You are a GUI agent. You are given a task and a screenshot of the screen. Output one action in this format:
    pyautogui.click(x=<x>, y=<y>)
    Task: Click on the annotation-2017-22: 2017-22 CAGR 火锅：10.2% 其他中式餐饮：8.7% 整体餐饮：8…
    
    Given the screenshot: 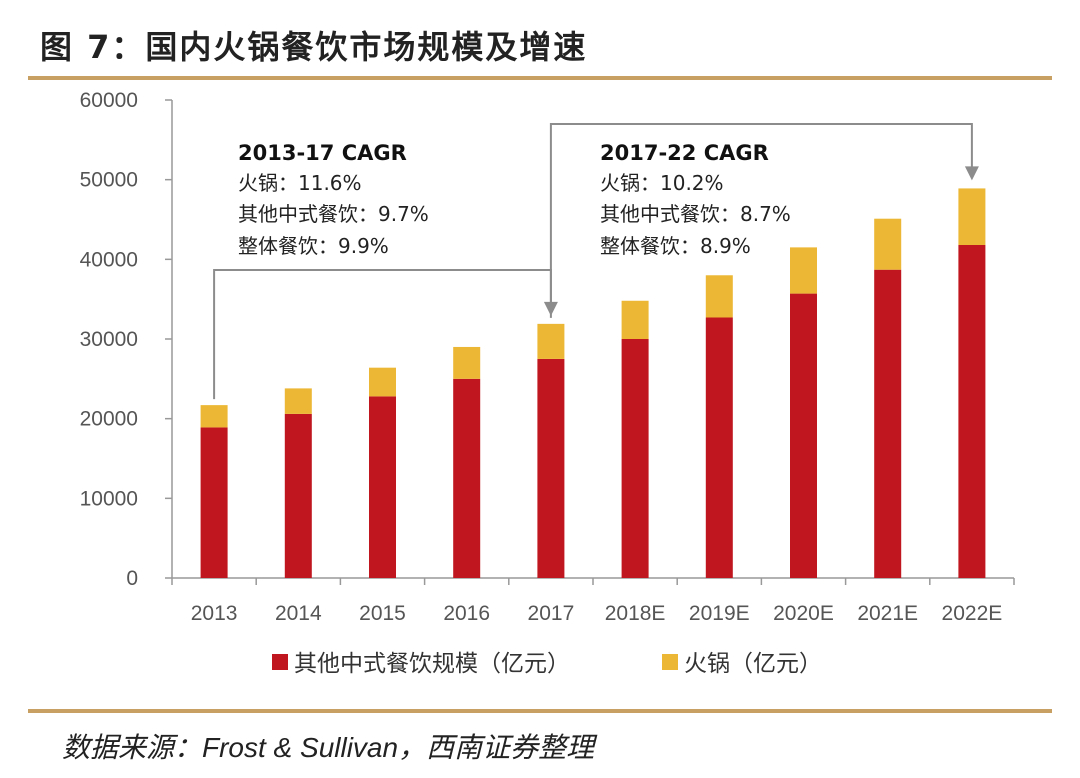 What is the action you would take?
    pyautogui.click(x=695, y=199)
    